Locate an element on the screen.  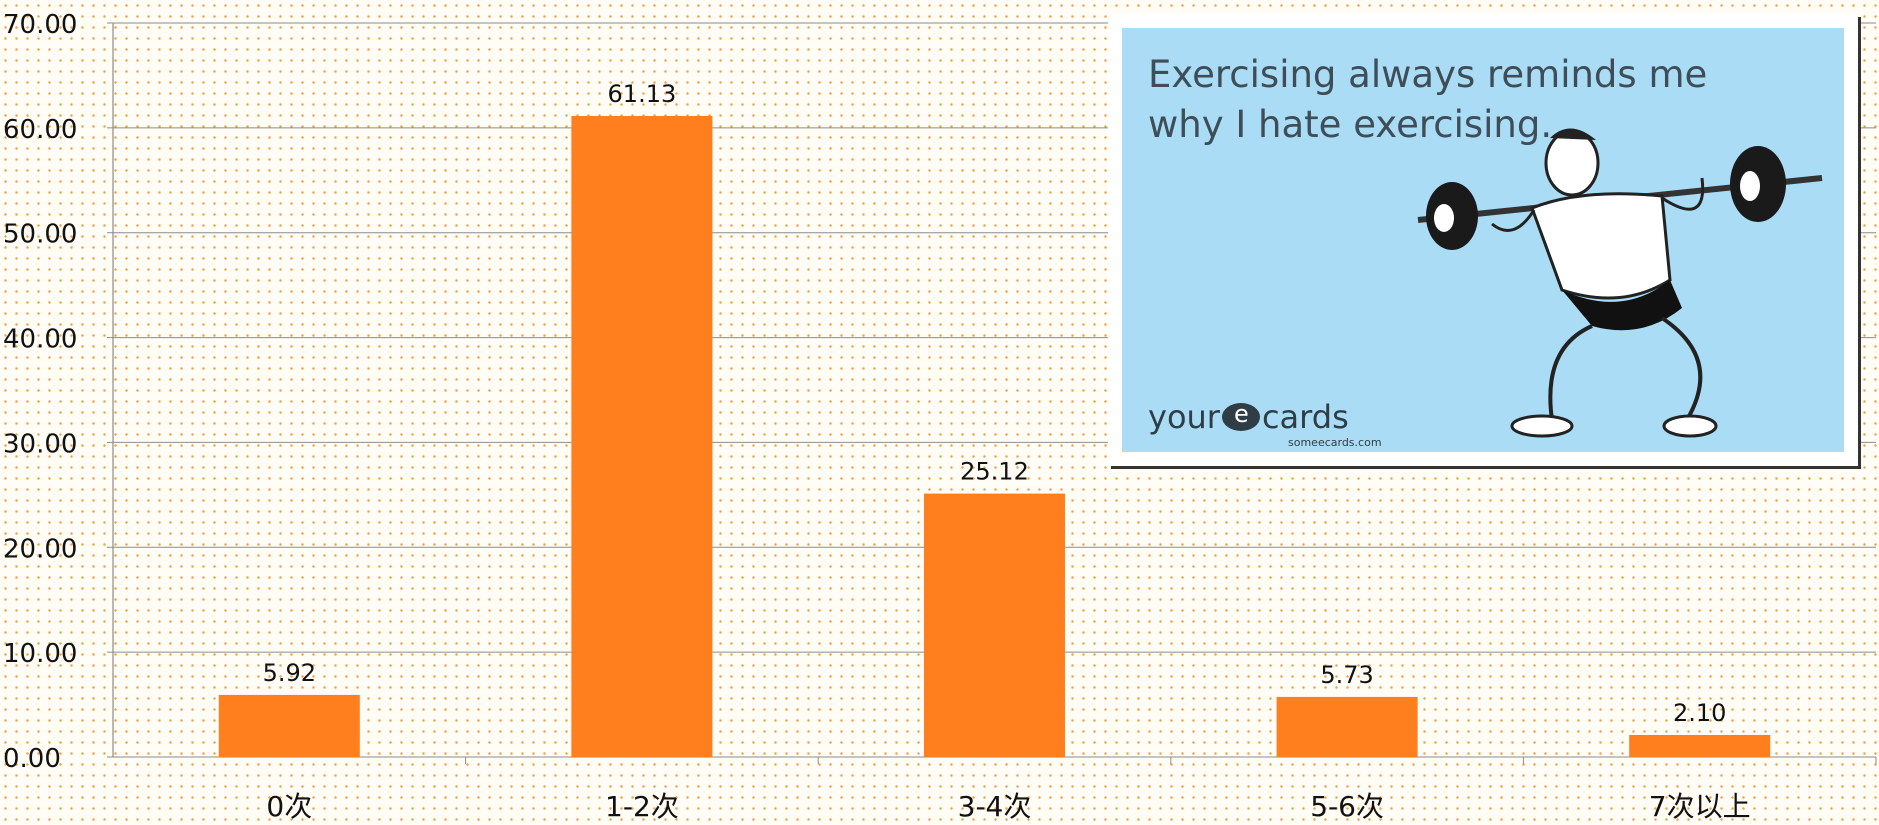
x-axis-categories: 0次 1-2次 3-4次 5-6次 7次以上 is located at coordinates (1008, 806).